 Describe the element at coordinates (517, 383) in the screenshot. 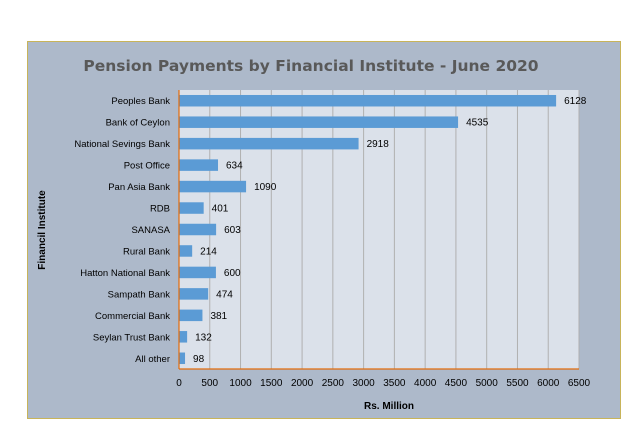

I see `x-tick-label: 5500` at that location.